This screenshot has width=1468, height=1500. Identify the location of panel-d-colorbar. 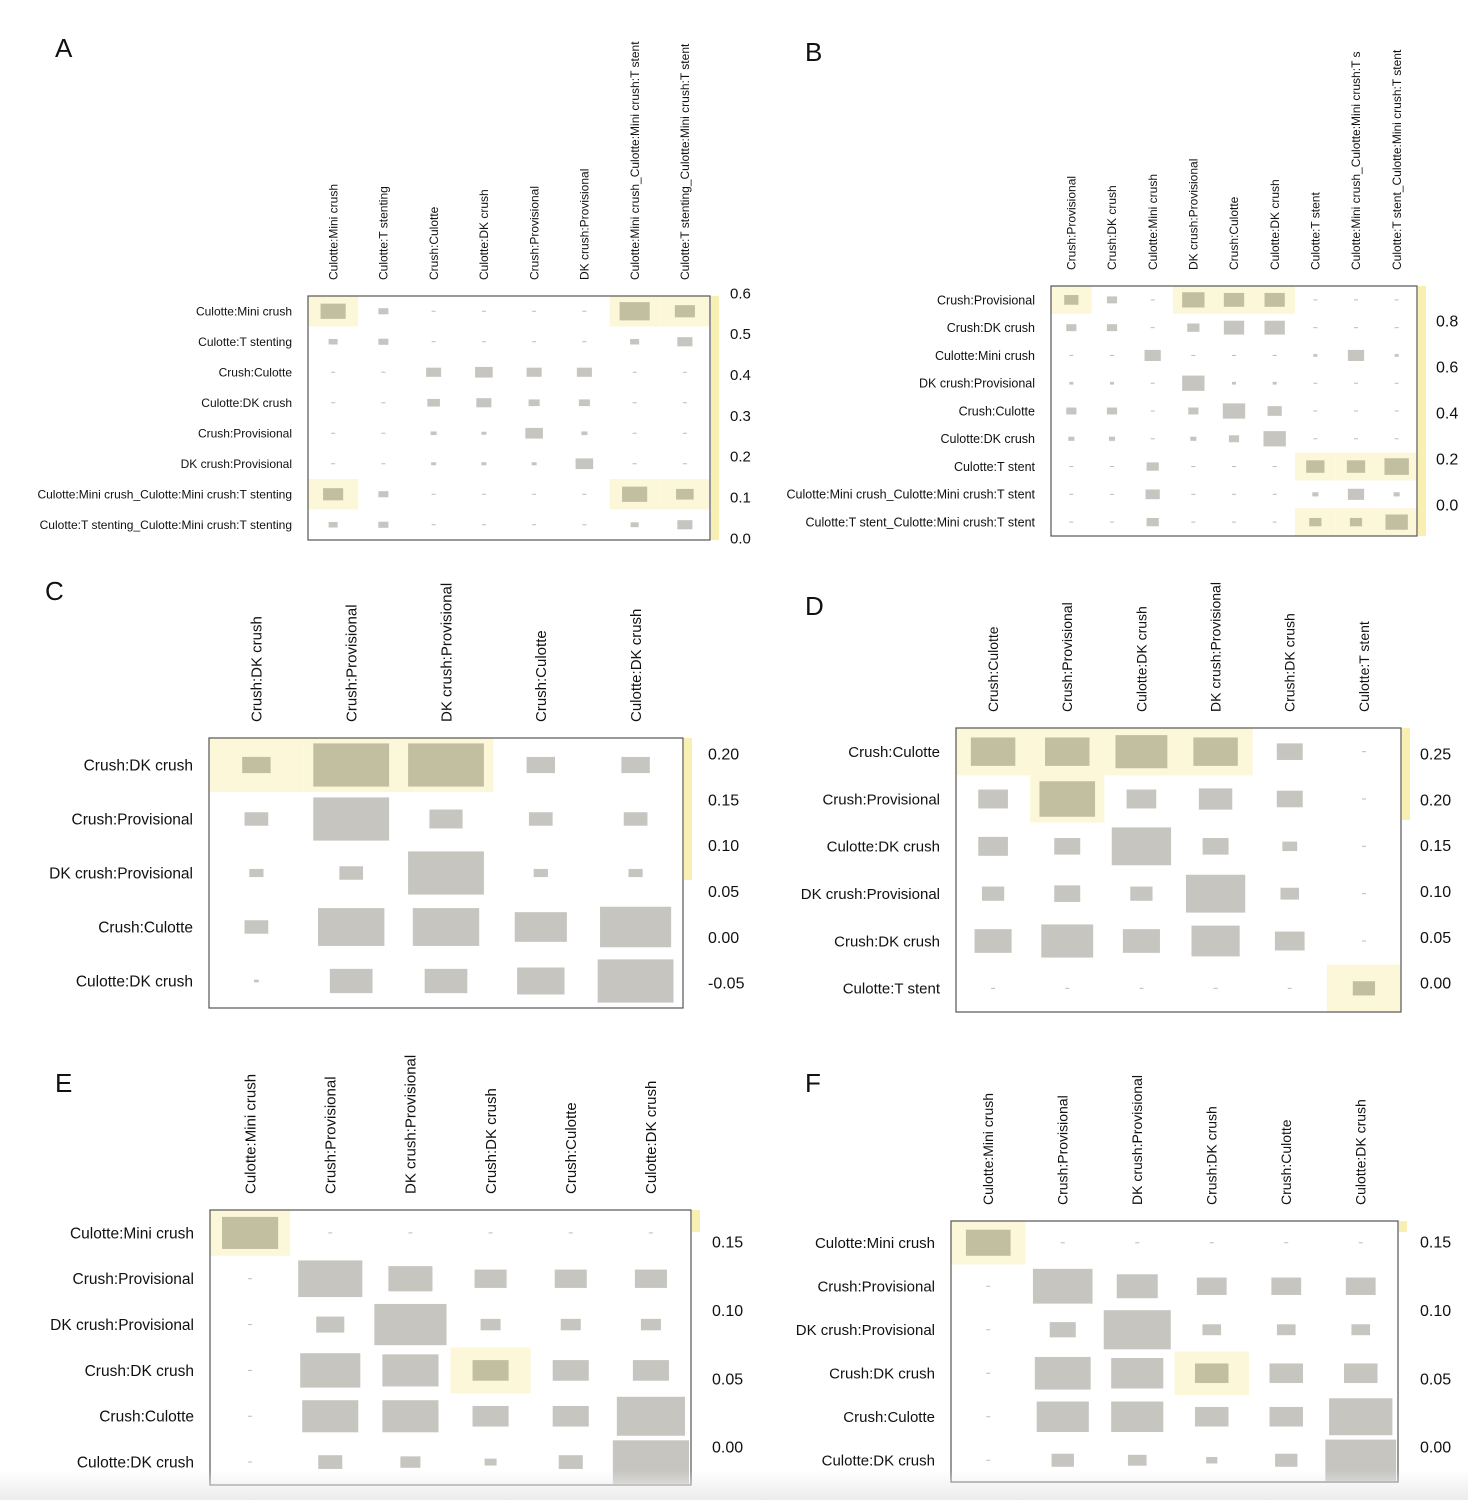
(1406, 774).